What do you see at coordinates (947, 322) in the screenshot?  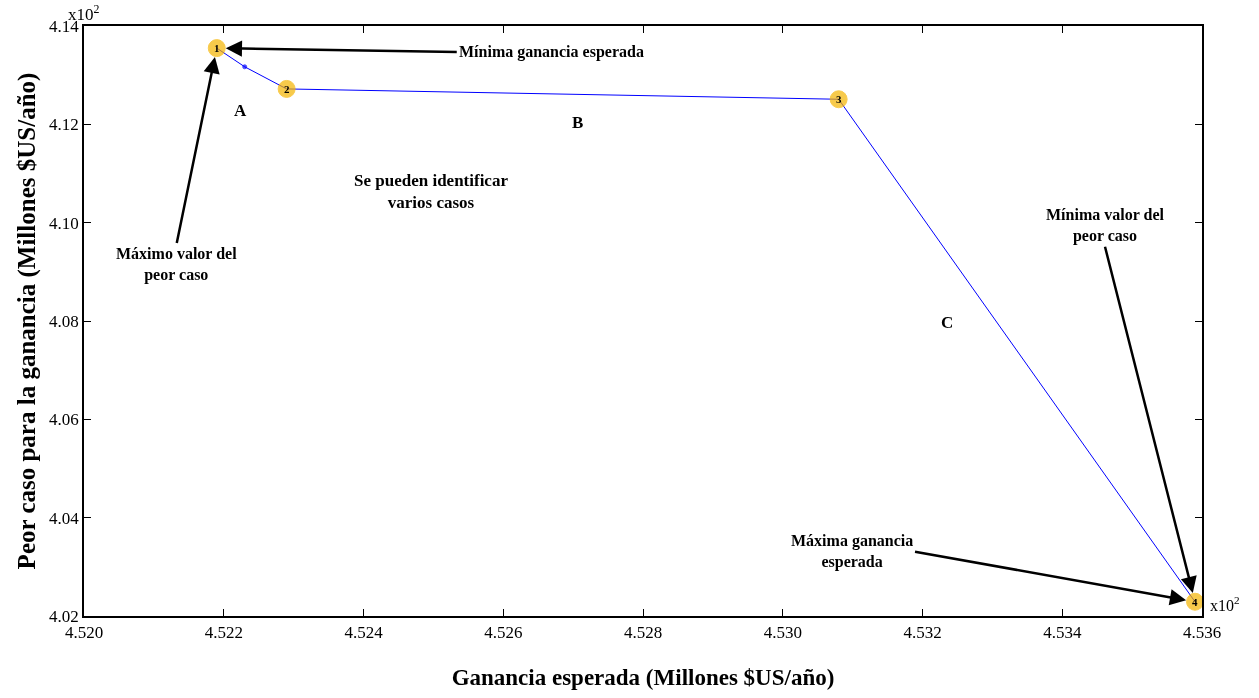 I see `annotation: C` at bounding box center [947, 322].